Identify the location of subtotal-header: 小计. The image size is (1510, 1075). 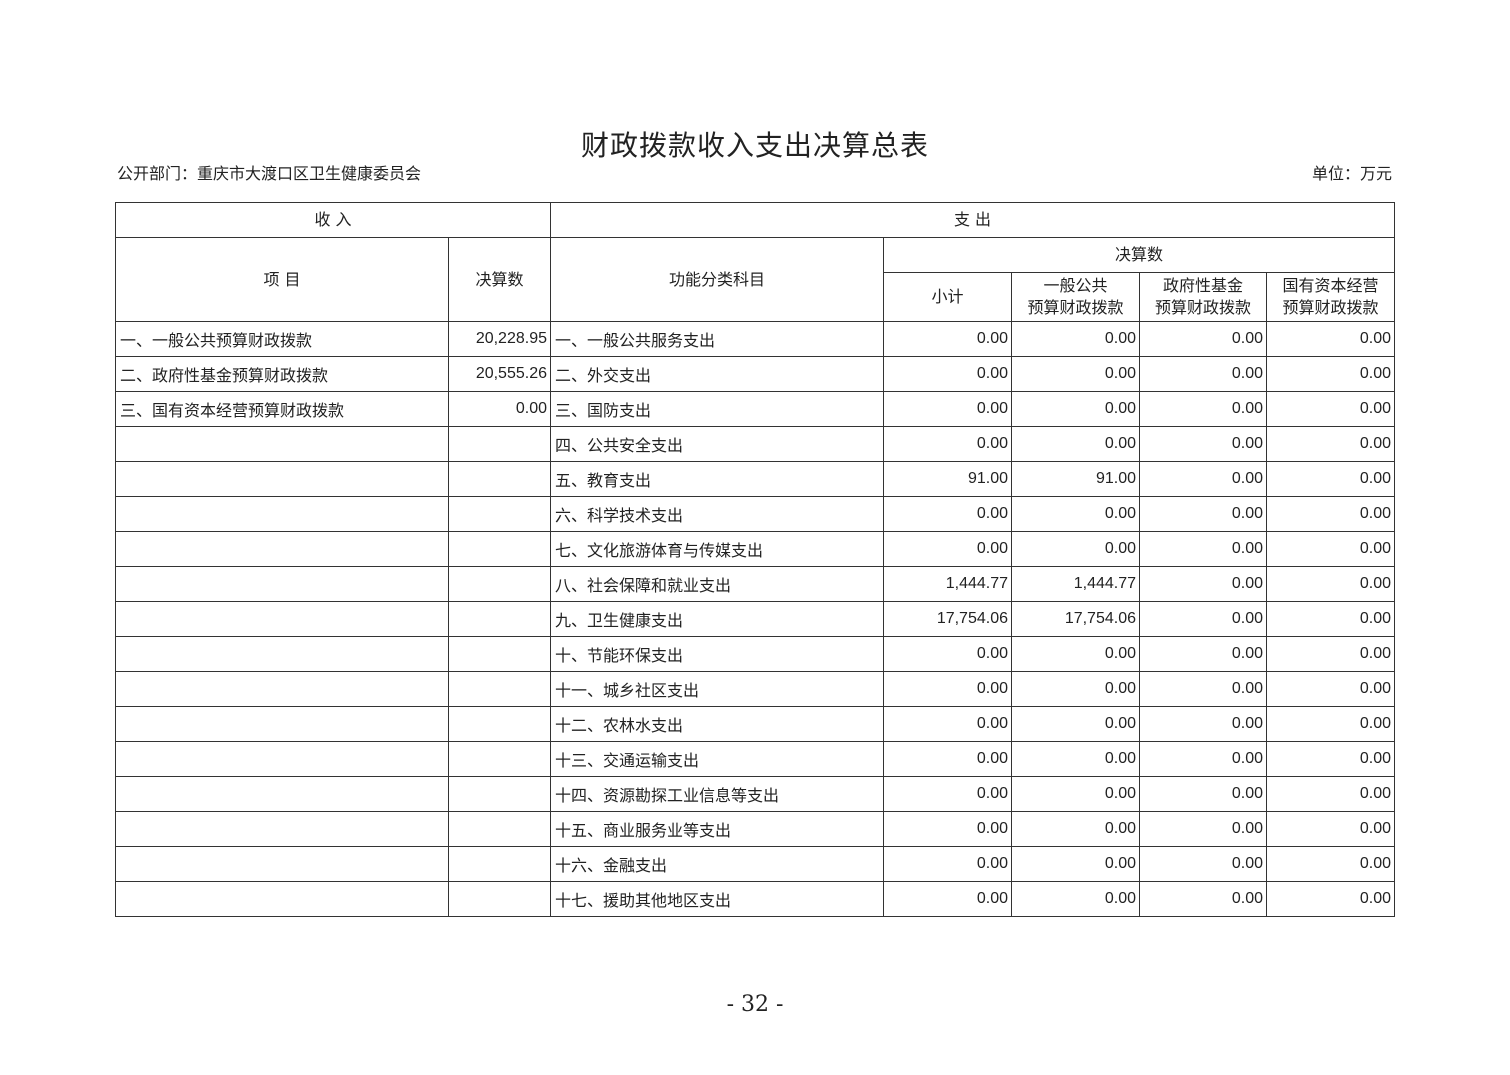
(947, 297).